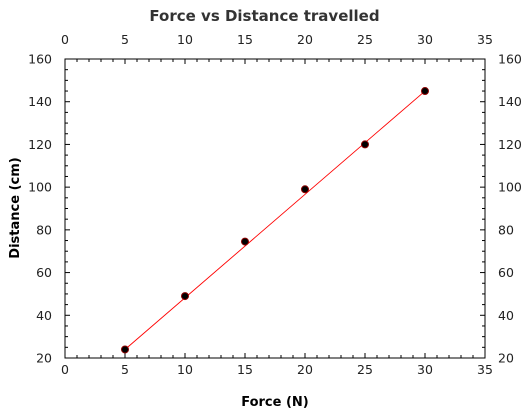 Image resolution: width=529 pixels, height=419 pixels. I want to click on y2-tick-label: 120, so click(510, 144).